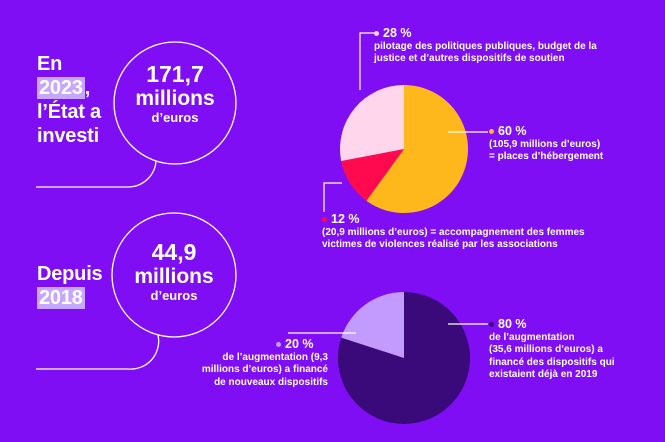 The width and height of the screenshot is (665, 442). Describe the element at coordinates (174, 252) in the screenshot. I see `amount-2018-value: 44,9` at that location.